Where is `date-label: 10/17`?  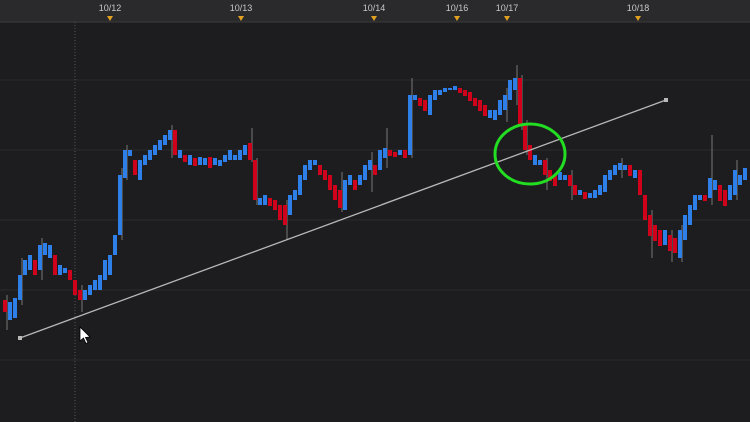 date-label: 10/17 is located at coordinates (507, 8).